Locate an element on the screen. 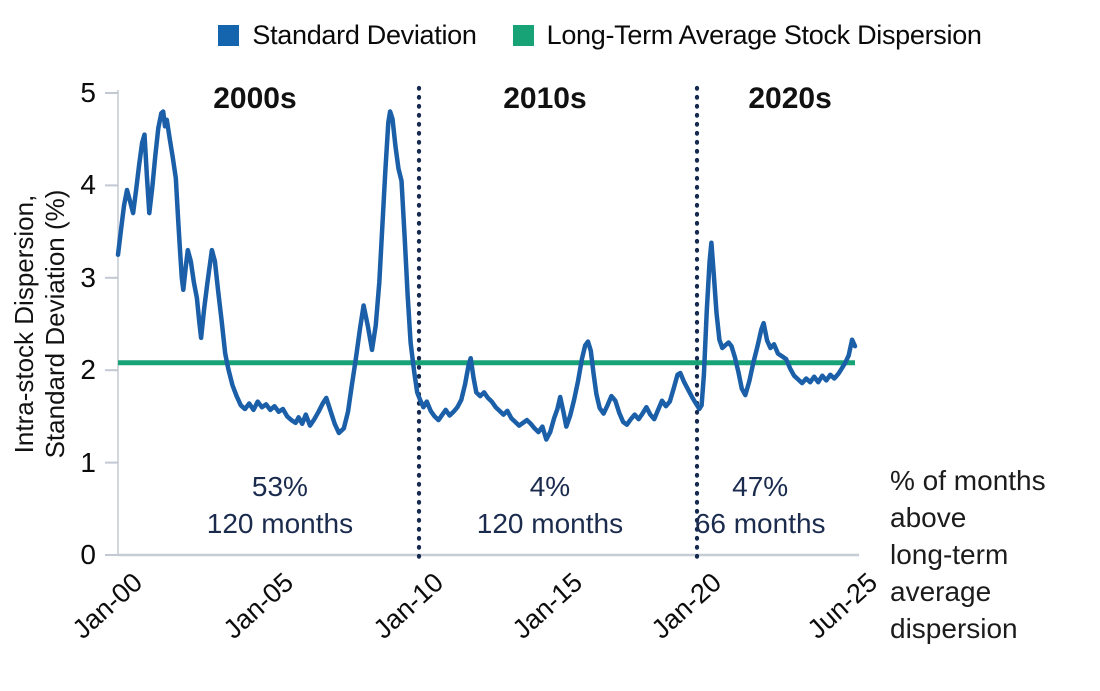 The width and height of the screenshot is (1100, 691). legend-item-standard-deviation: Standard Deviation is located at coordinates (347, 35).